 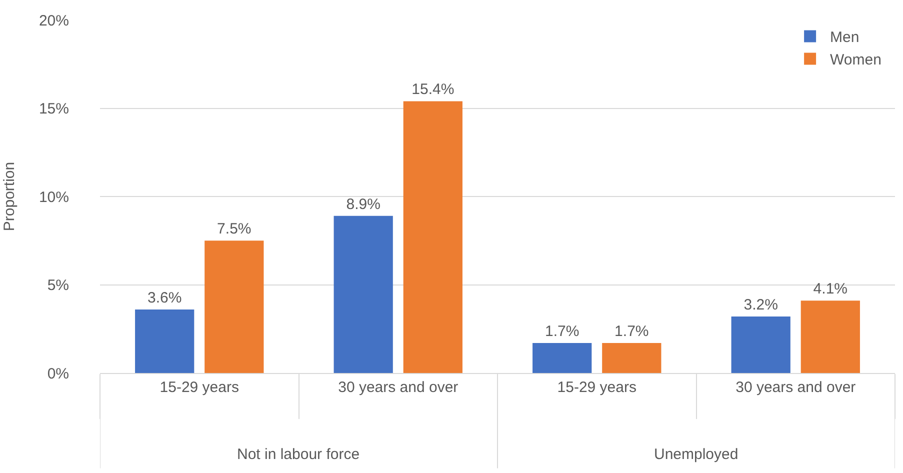 What do you see at coordinates (830, 289) in the screenshot?
I see `data-label: 4.1%` at bounding box center [830, 289].